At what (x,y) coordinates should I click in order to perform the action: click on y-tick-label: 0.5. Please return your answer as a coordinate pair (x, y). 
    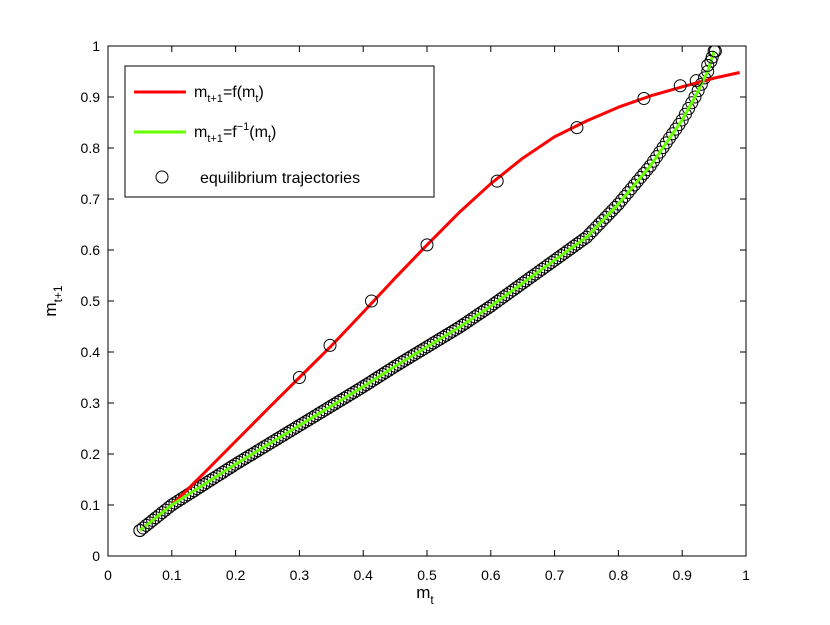
    Looking at the image, I should click on (91, 301).